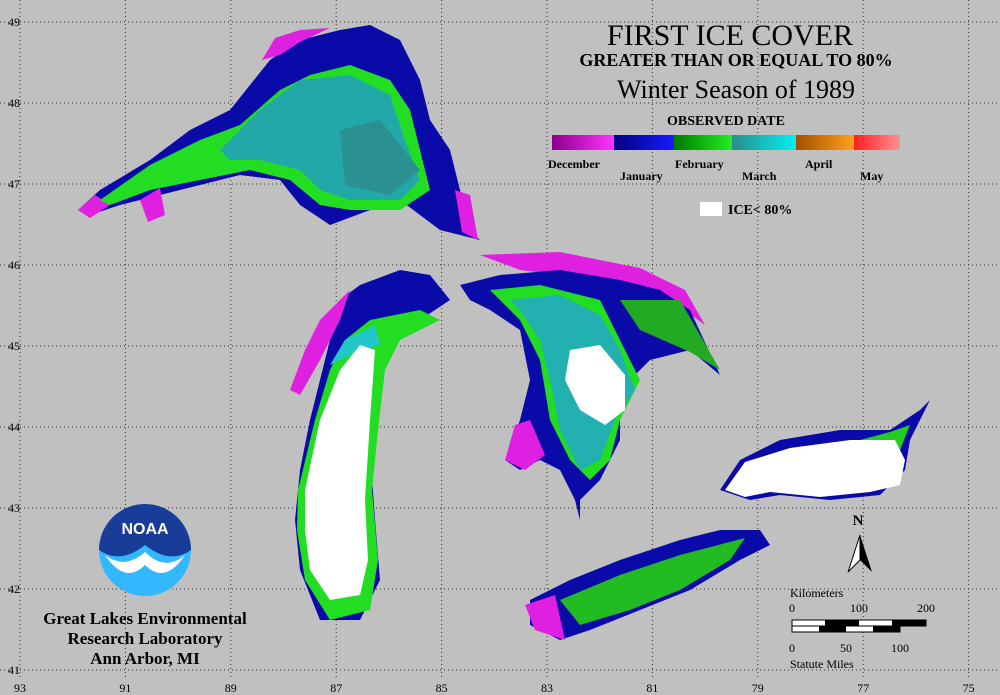  What do you see at coordinates (703, 142) in the screenshot?
I see `color-february` at bounding box center [703, 142].